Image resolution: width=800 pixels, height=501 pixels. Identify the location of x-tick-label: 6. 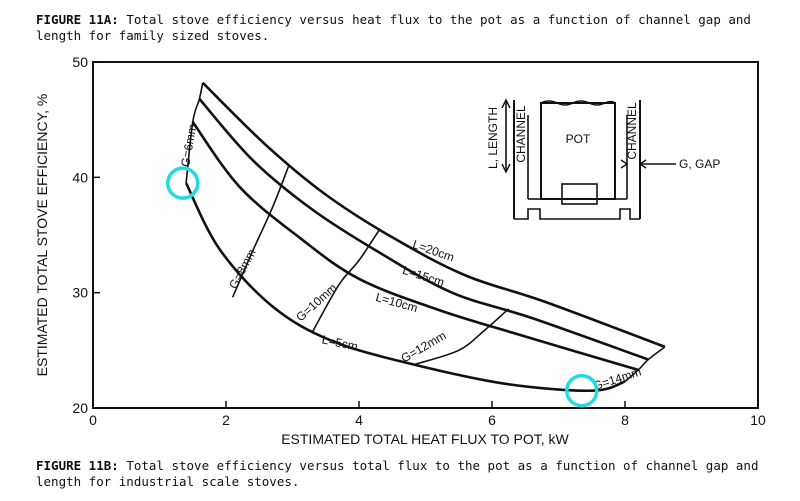
(492, 420).